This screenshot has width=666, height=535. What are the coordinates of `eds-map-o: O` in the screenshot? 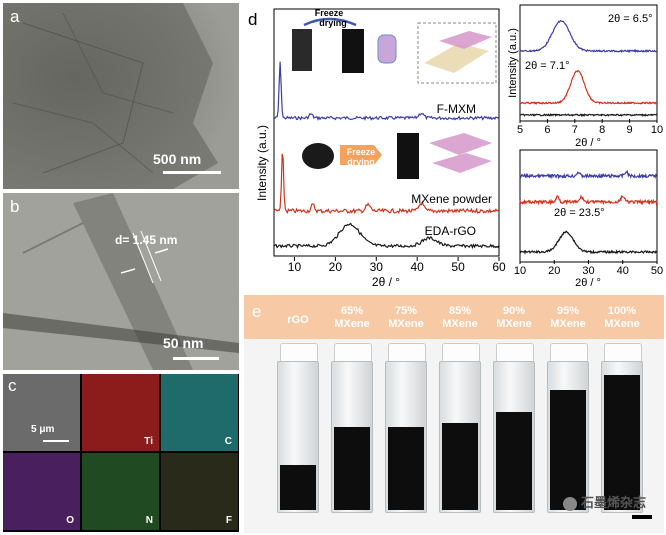 It's located at (41, 491).